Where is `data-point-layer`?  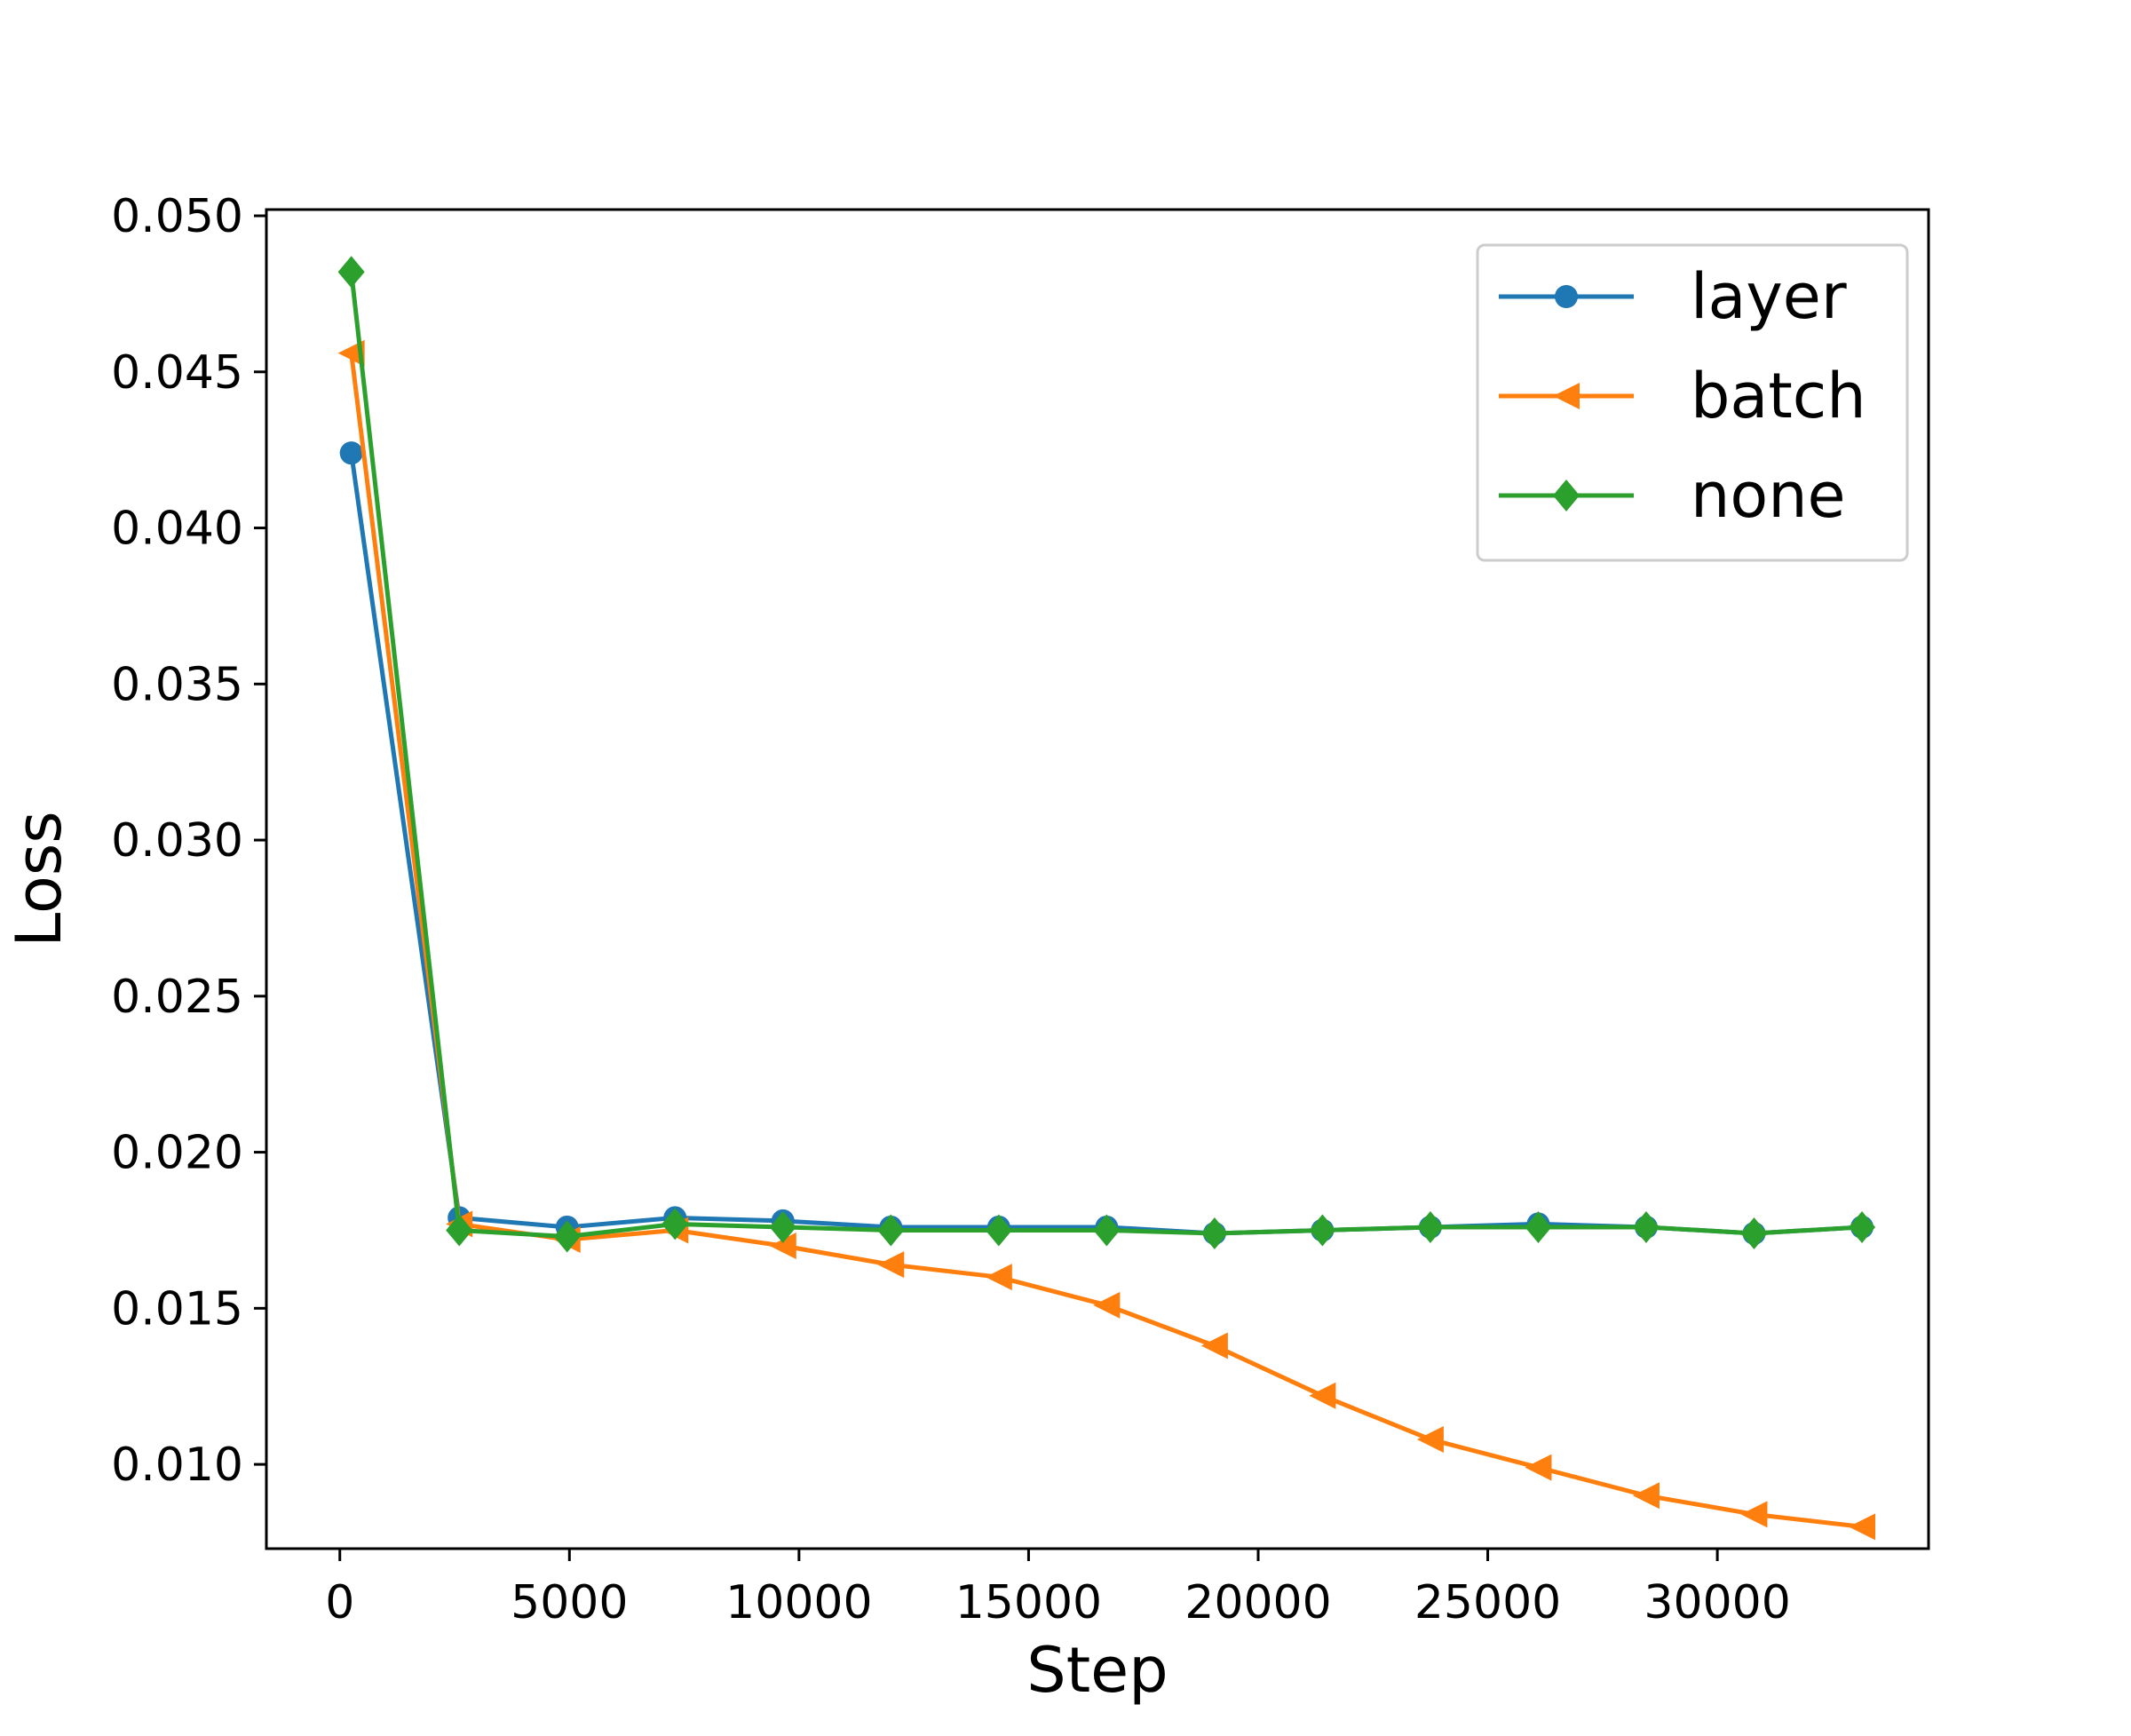 data-point-layer is located at coordinates (351, 453).